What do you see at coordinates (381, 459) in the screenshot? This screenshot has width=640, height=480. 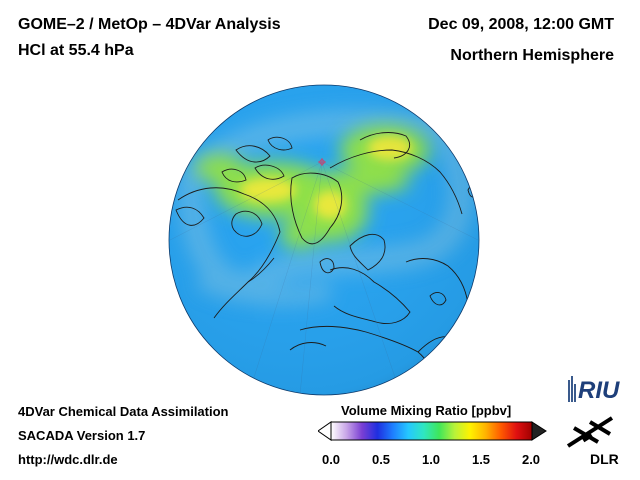 I see `colorbar-tick: 0.5` at bounding box center [381, 459].